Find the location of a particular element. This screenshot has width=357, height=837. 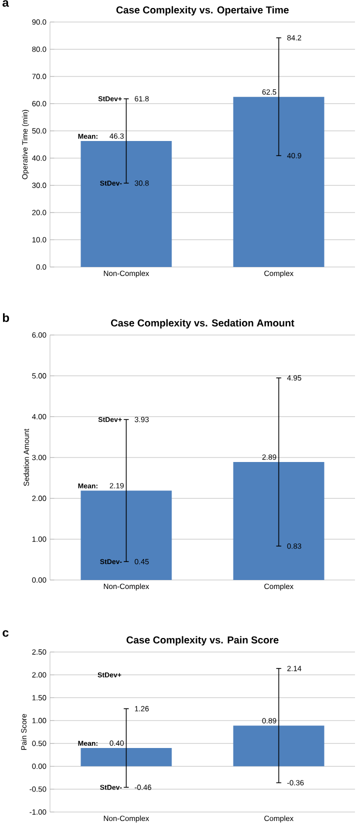

text: a is located at coordinates (5, 3).